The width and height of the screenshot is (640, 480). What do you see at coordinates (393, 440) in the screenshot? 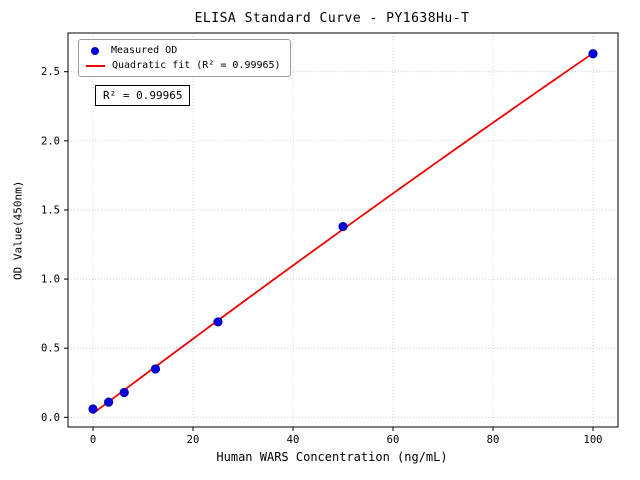
I see `x-tick-label: 60` at bounding box center [393, 440].